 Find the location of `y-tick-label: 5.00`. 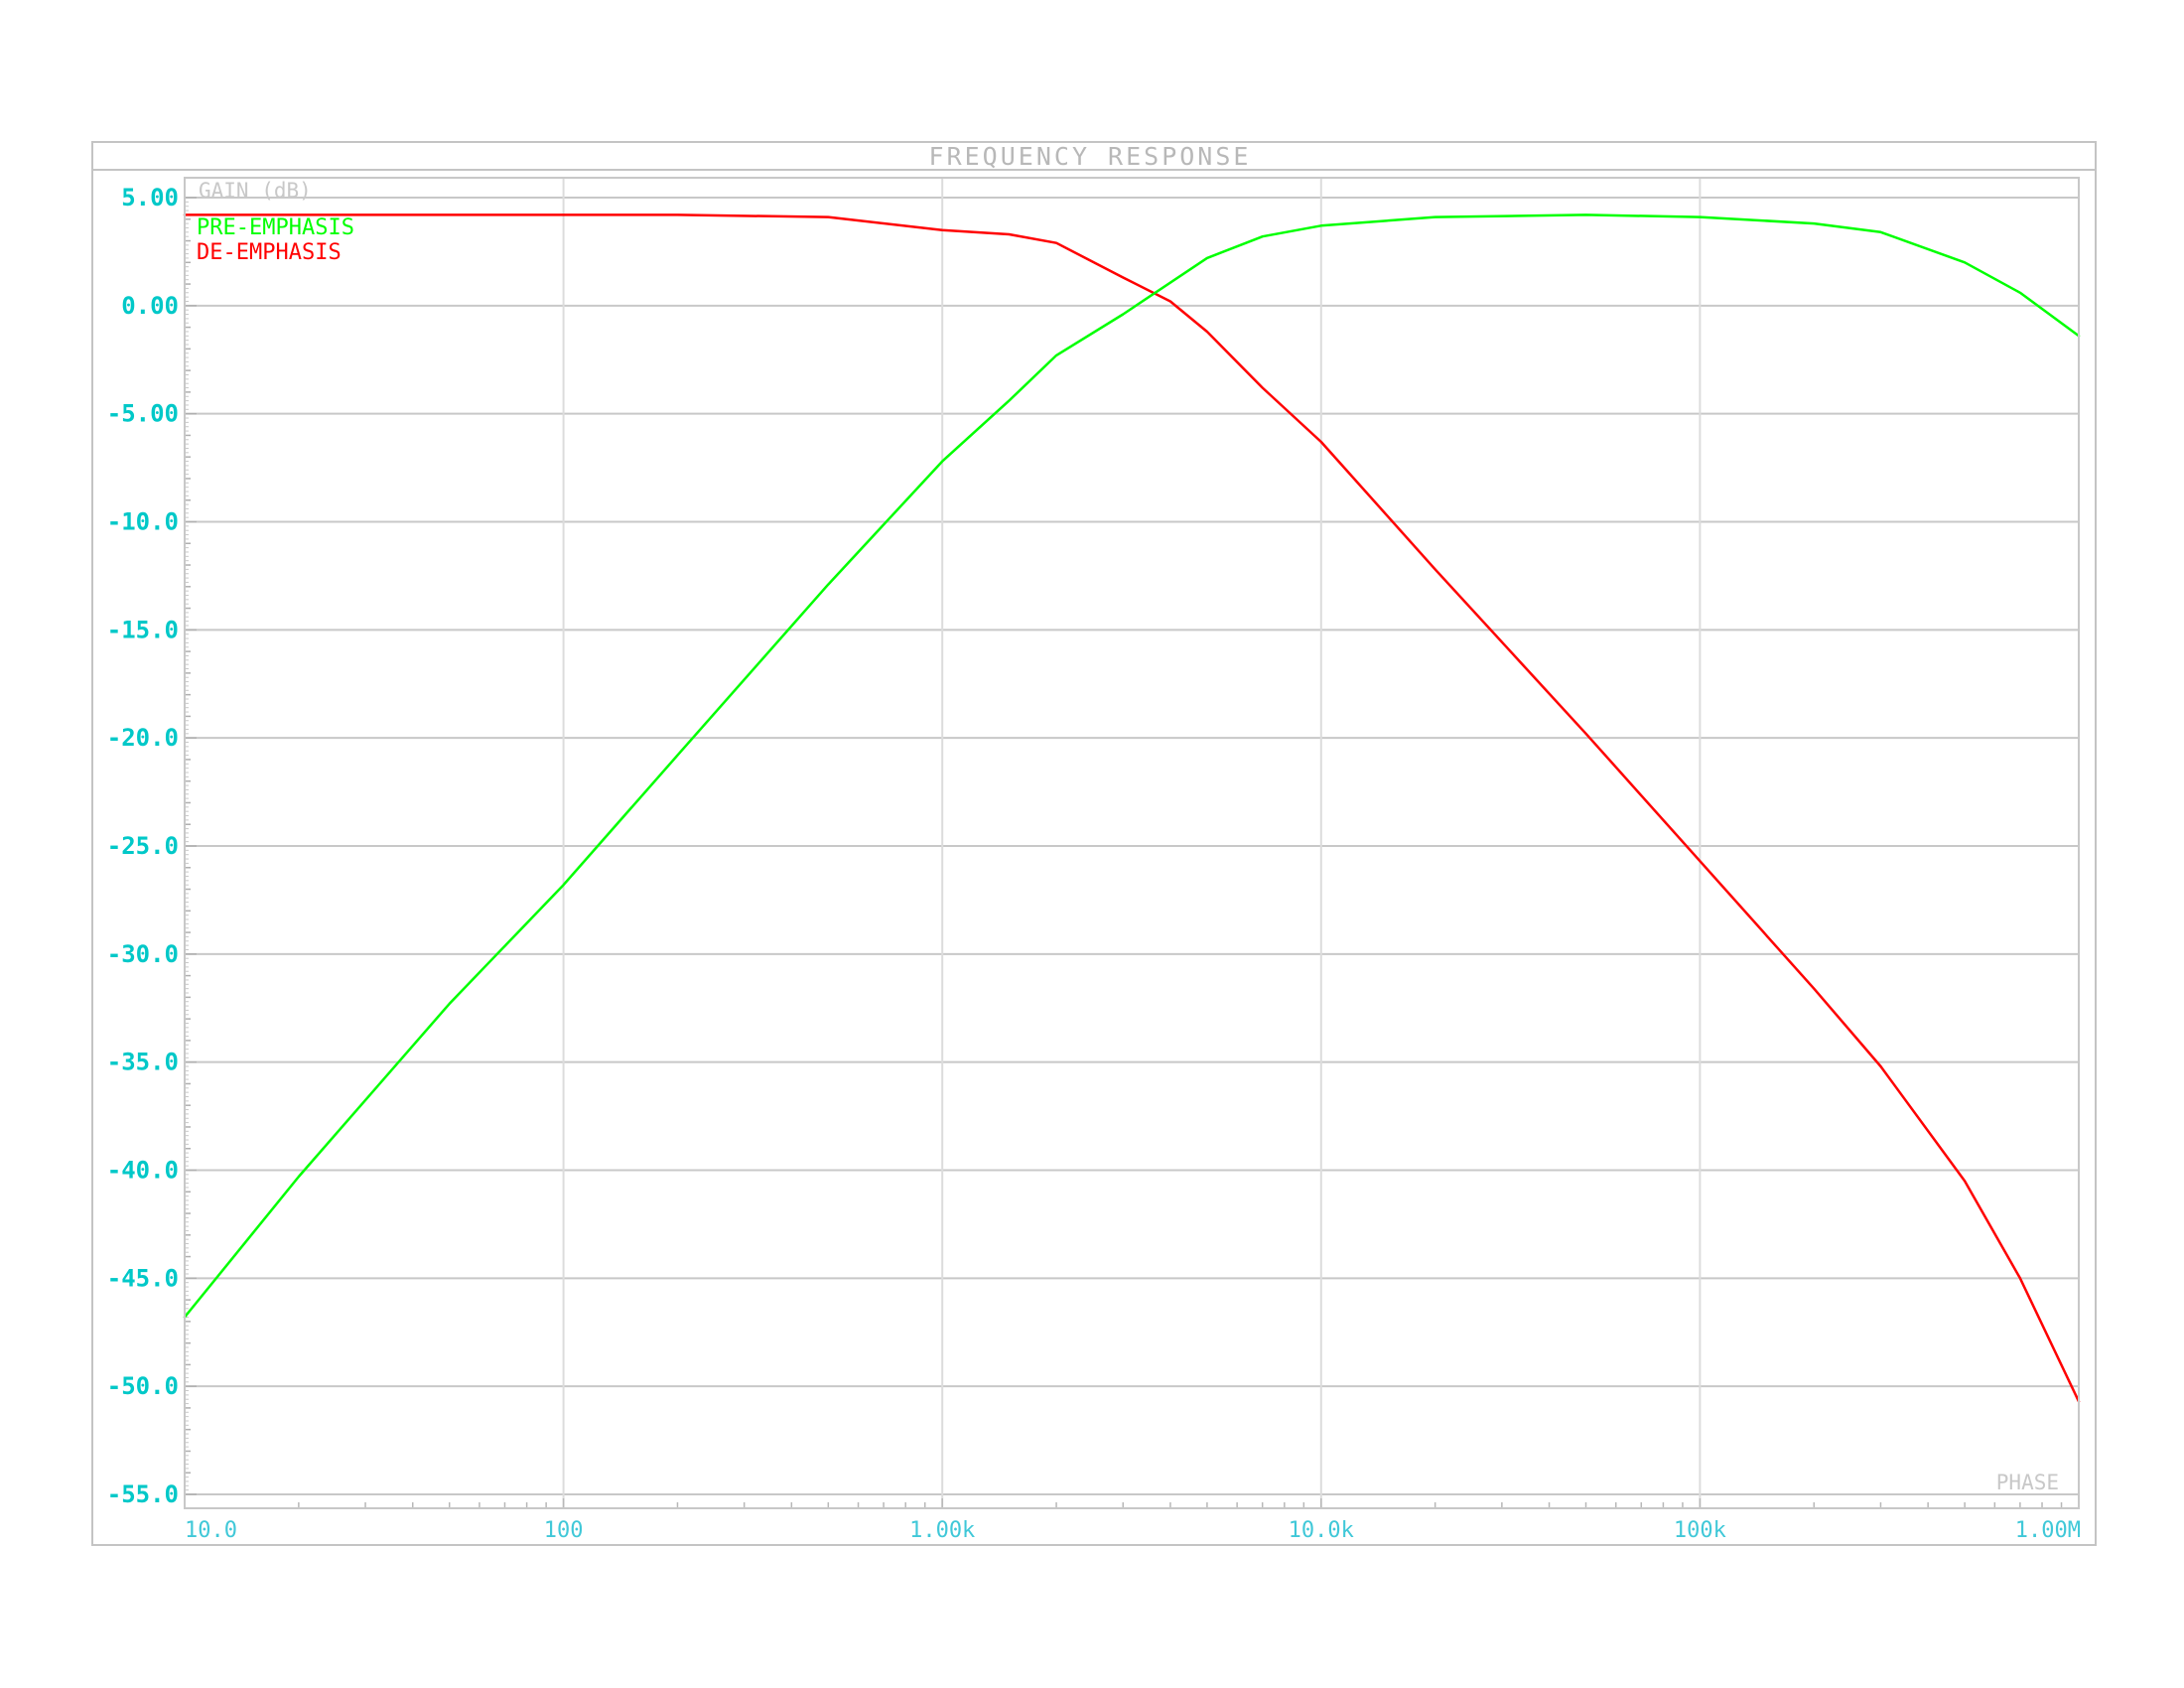

y-tick-label: 5.00 is located at coordinates (150, 197).